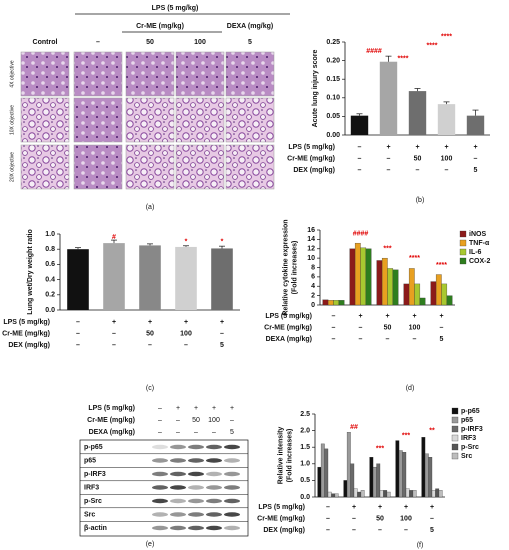  I want to click on y-tick-label: 0.00, so click(333, 135).